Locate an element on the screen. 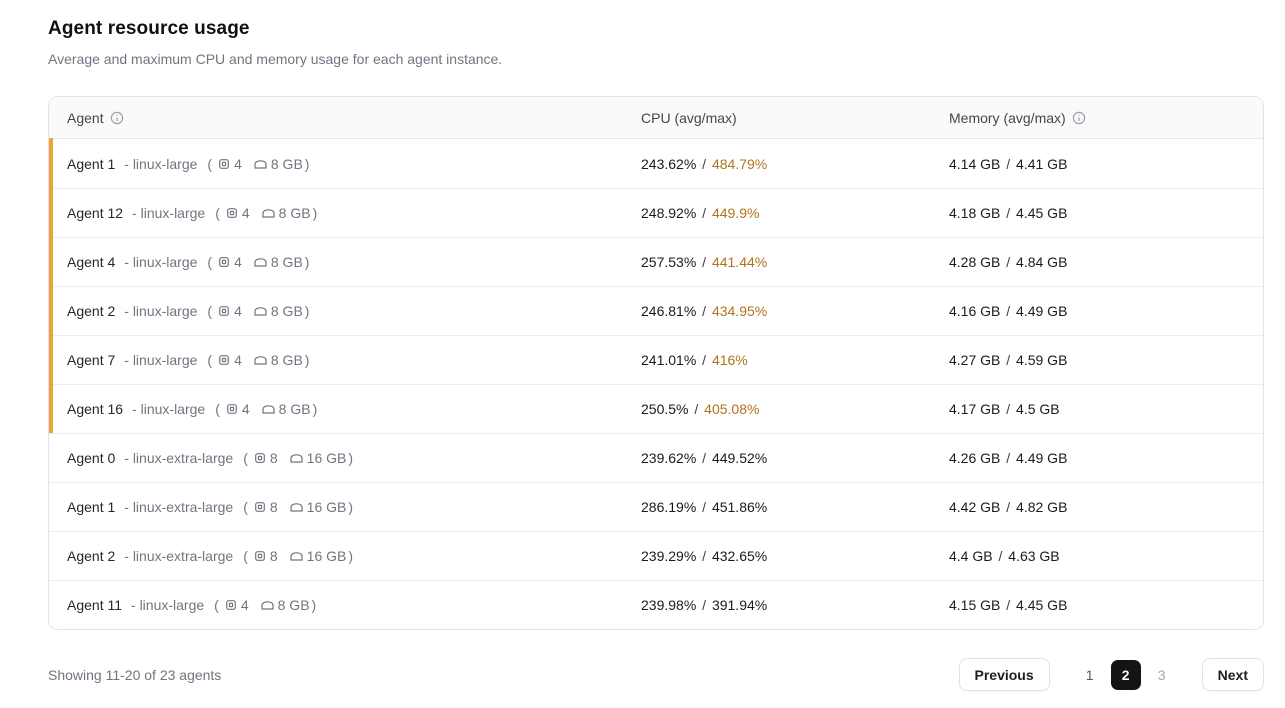 The height and width of the screenshot is (708, 1285). table-row: Agent 0 - linux-extra-large ( 8 16 is located at coordinates (656, 457).